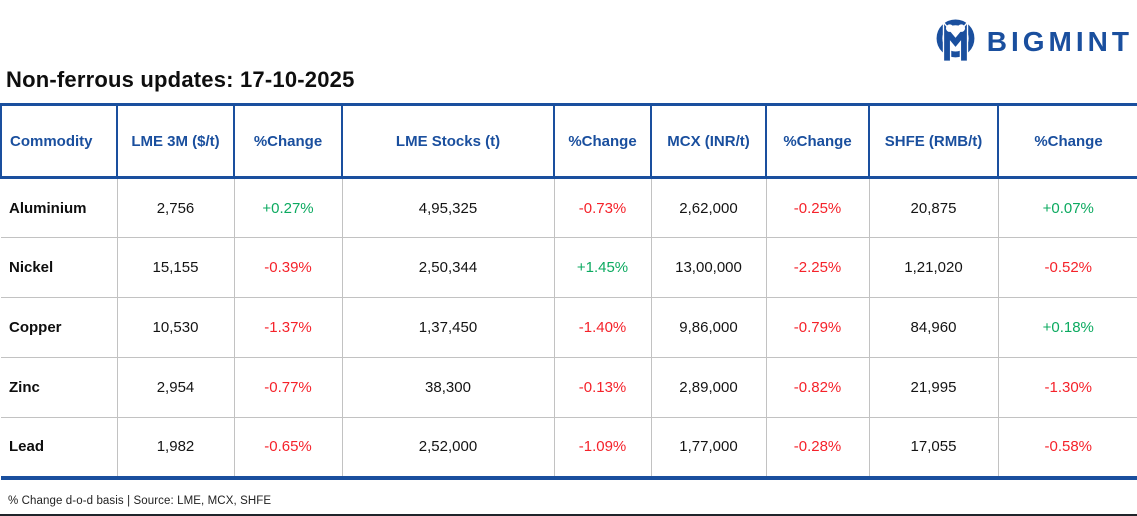  Describe the element at coordinates (59, 447) in the screenshot. I see `cell-commodity: Lead` at that location.